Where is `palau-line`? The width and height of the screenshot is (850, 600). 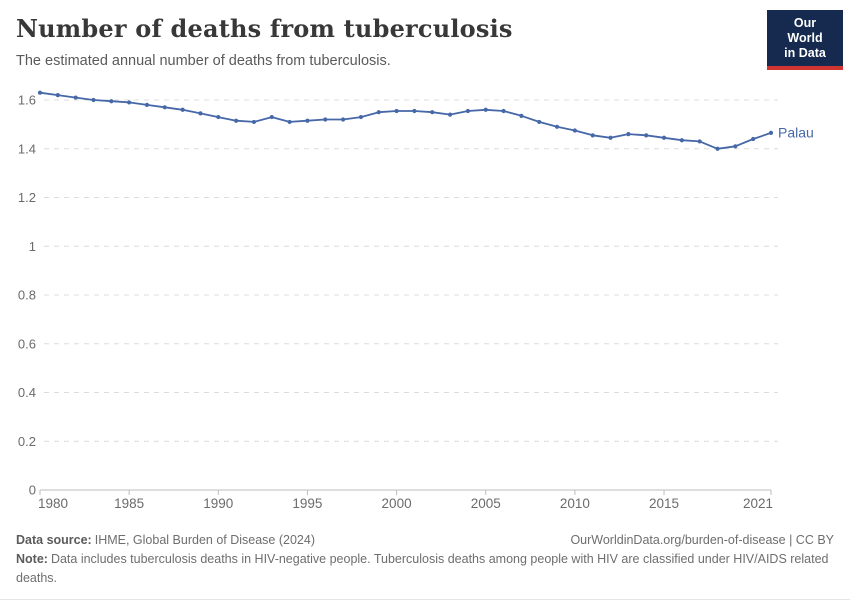 palau-line is located at coordinates (405, 120).